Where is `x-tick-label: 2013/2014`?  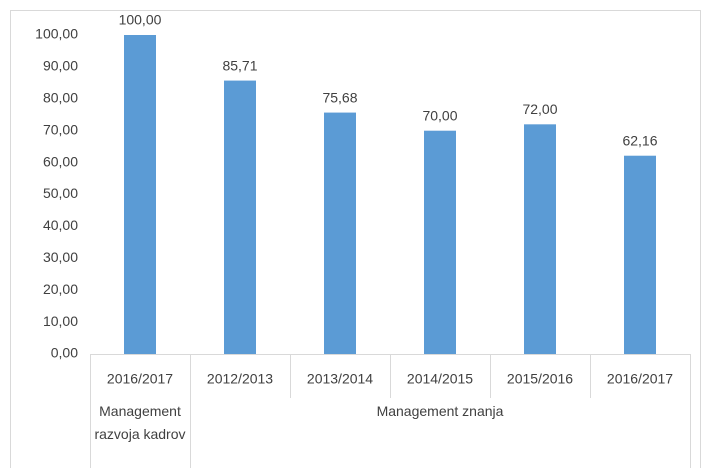
x-tick-label: 2013/2014 is located at coordinates (340, 379).